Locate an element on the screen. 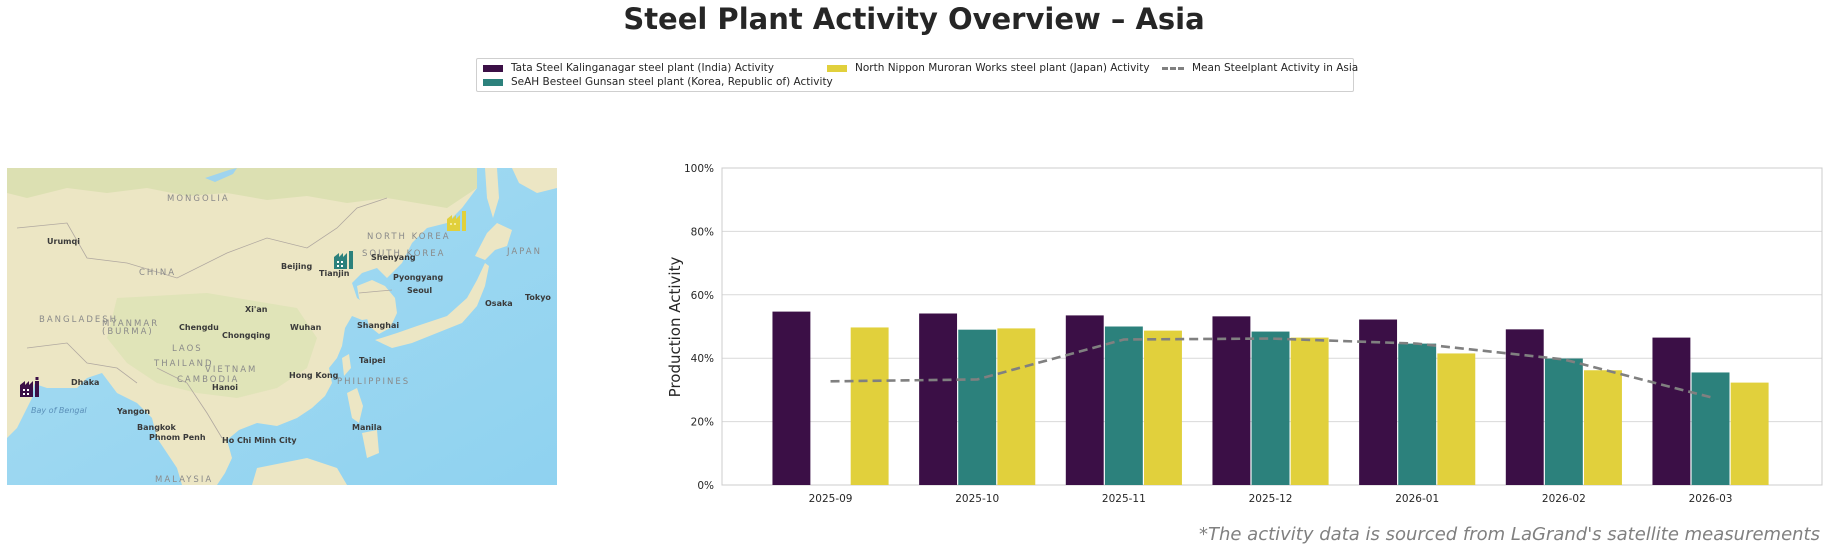 This screenshot has width=1828, height=554. mean-line is located at coordinates (1270, 368).